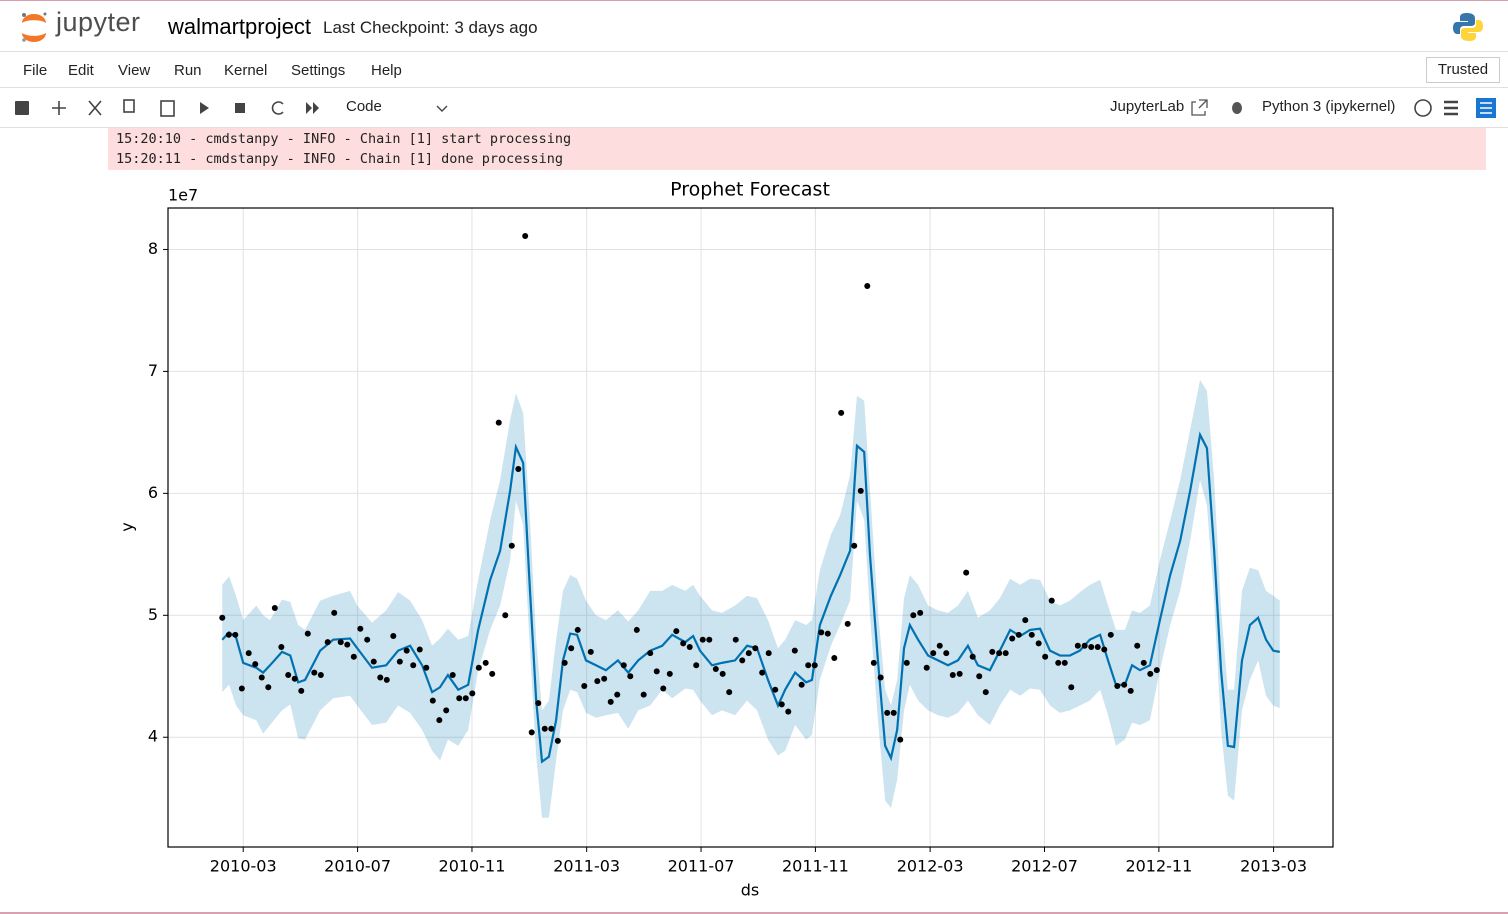 The image size is (1508, 914). Describe the element at coordinates (1468, 27) in the screenshot. I see `python-logo` at that location.